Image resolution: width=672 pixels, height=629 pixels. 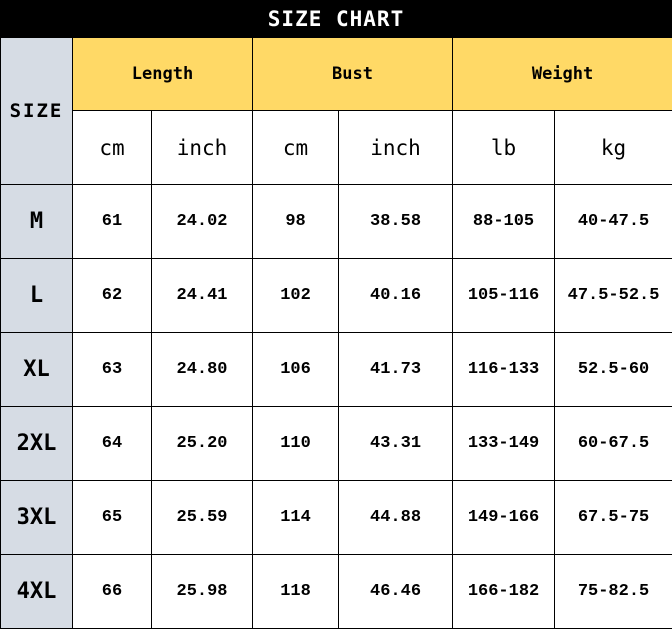 What do you see at coordinates (296, 517) in the screenshot?
I see `table-cell: 114` at bounding box center [296, 517].